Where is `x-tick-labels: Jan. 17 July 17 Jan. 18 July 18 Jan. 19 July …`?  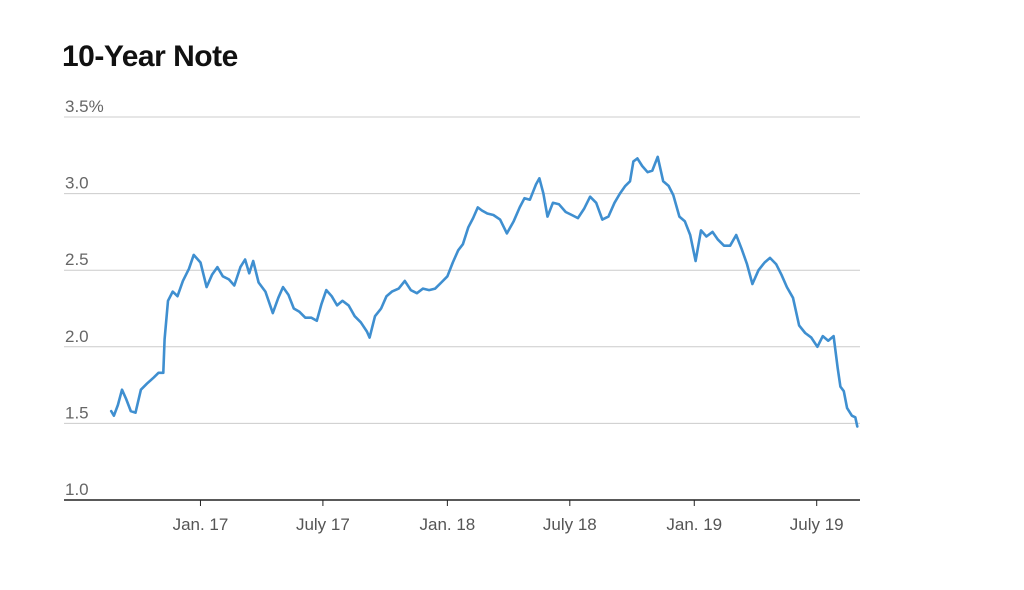
x-tick-labels: Jan. 17 July 17 Jan. 18 July 18 Jan. 19 July … is located at coordinates (508, 524).